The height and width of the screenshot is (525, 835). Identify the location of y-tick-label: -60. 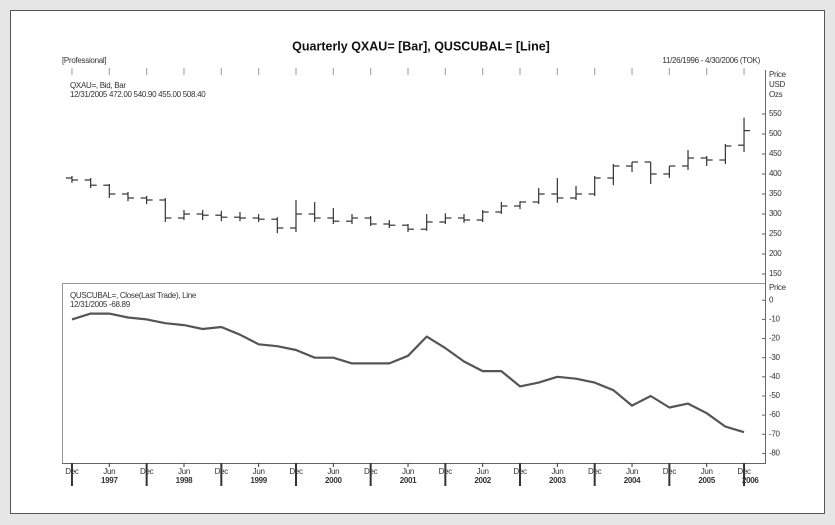
(775, 414).